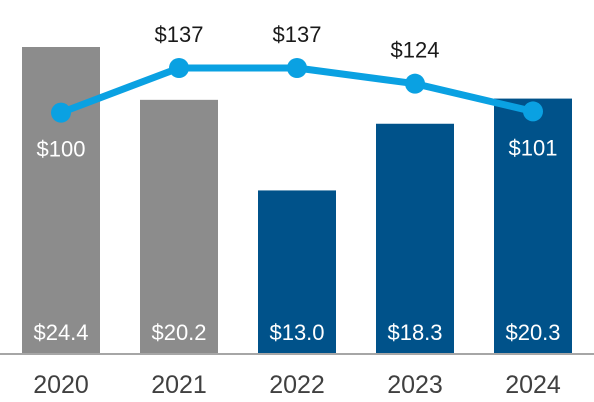  What do you see at coordinates (178, 332) in the screenshot?
I see `bar-value-label-2021: $20.2` at bounding box center [178, 332].